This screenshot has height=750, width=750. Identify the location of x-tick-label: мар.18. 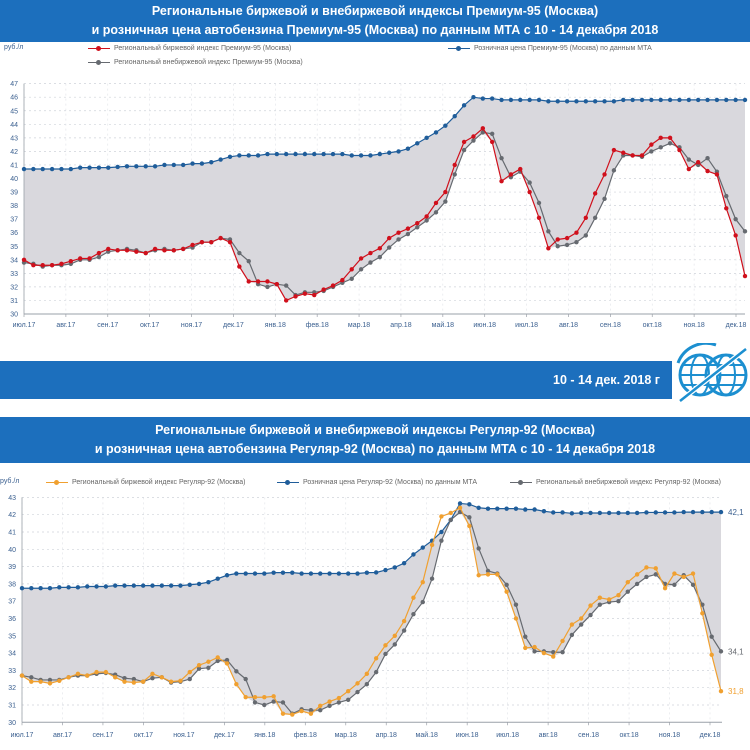
(359, 325).